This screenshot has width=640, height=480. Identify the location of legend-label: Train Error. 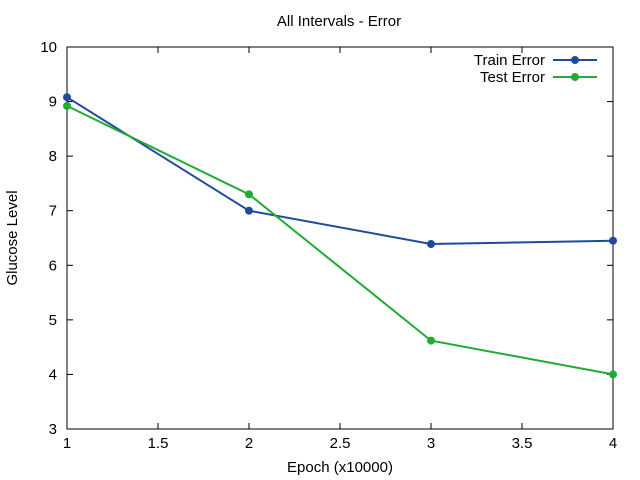
(509, 60).